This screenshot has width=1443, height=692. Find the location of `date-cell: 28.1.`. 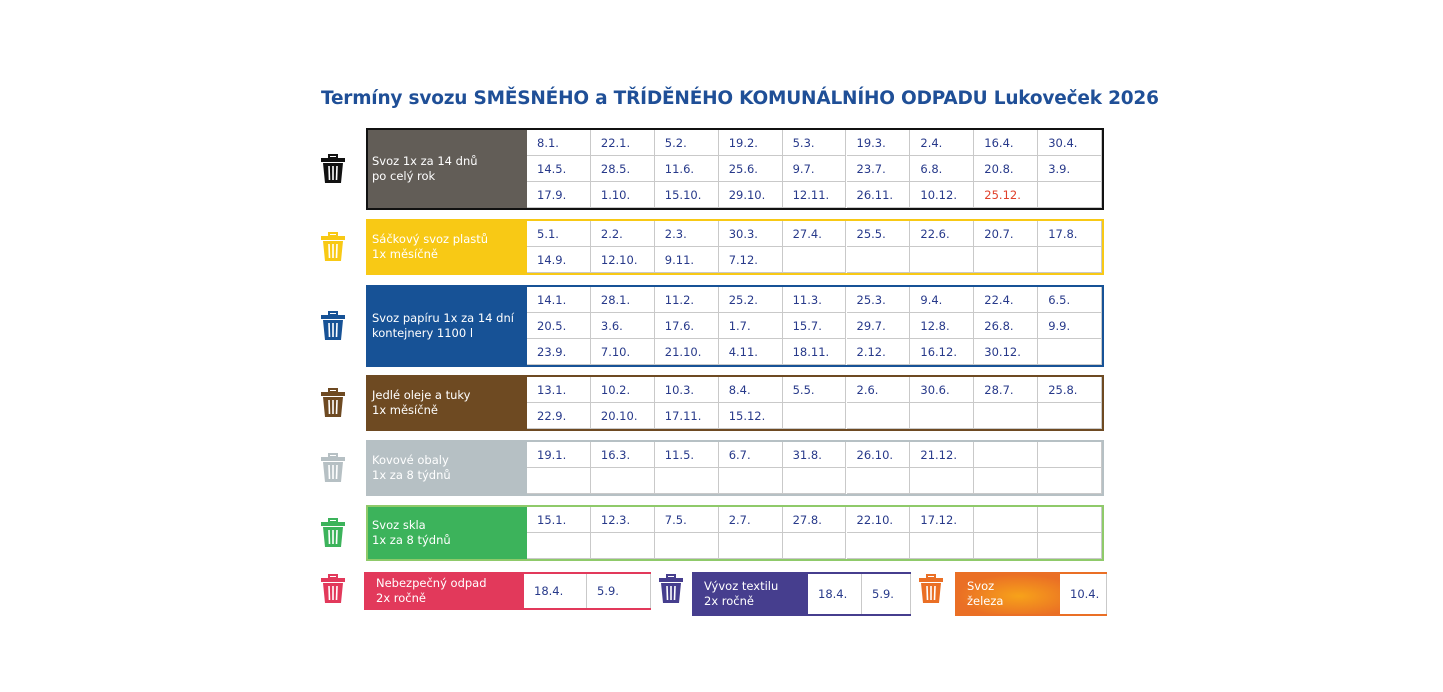

date-cell: 28.1. is located at coordinates (622, 300).